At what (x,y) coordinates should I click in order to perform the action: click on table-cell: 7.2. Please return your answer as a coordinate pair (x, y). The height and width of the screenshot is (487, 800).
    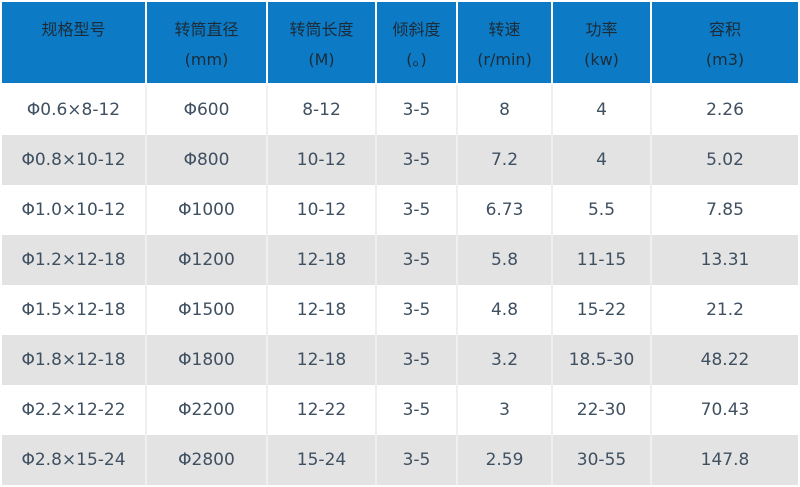
    Looking at the image, I should click on (505, 160).